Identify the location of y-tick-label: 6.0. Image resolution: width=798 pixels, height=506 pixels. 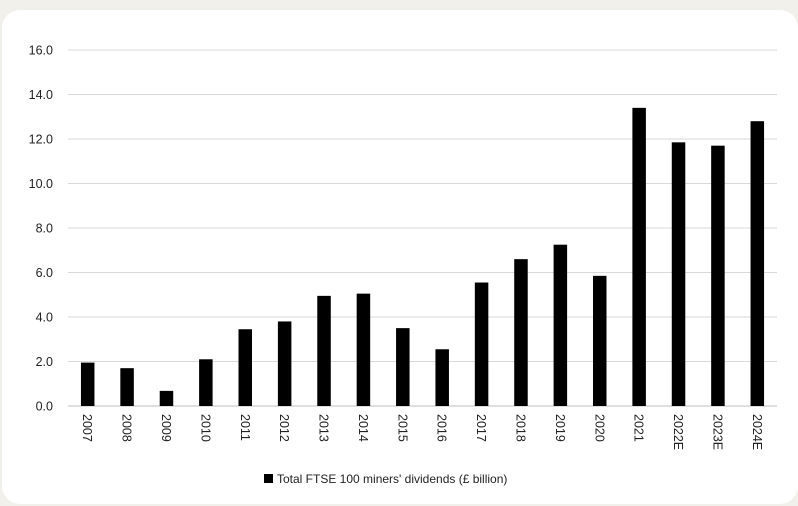
(44, 273).